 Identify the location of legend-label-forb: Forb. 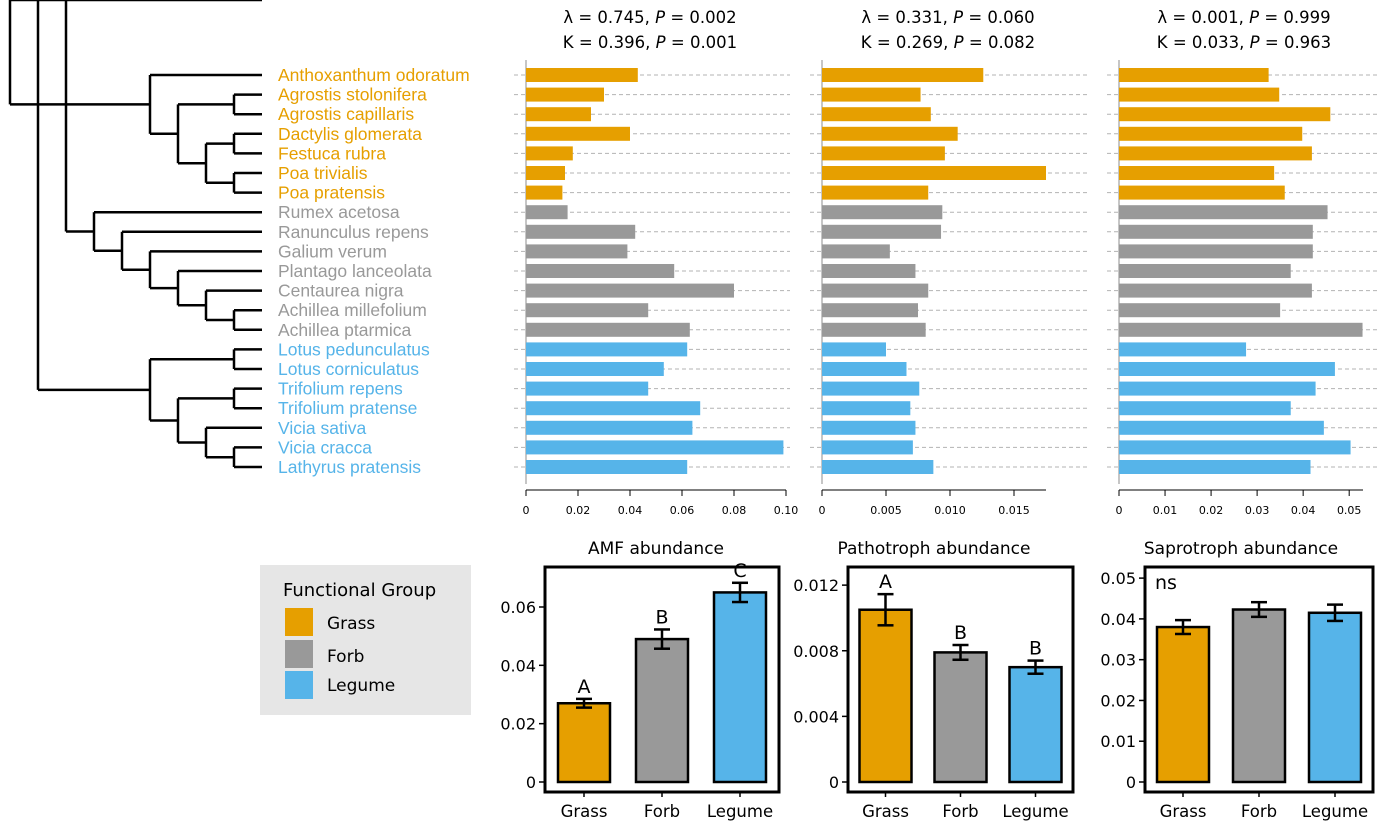
(345, 657).